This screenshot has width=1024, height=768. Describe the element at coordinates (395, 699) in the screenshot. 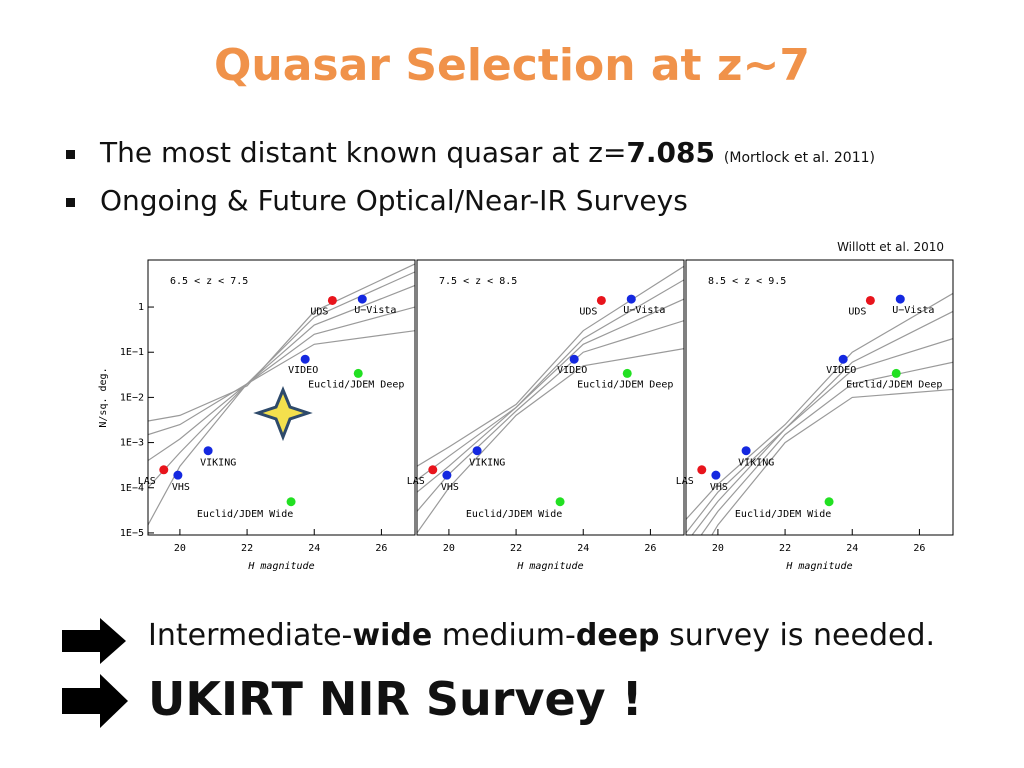

I see `conclusion: UKIRT NIR Survey !` at that location.